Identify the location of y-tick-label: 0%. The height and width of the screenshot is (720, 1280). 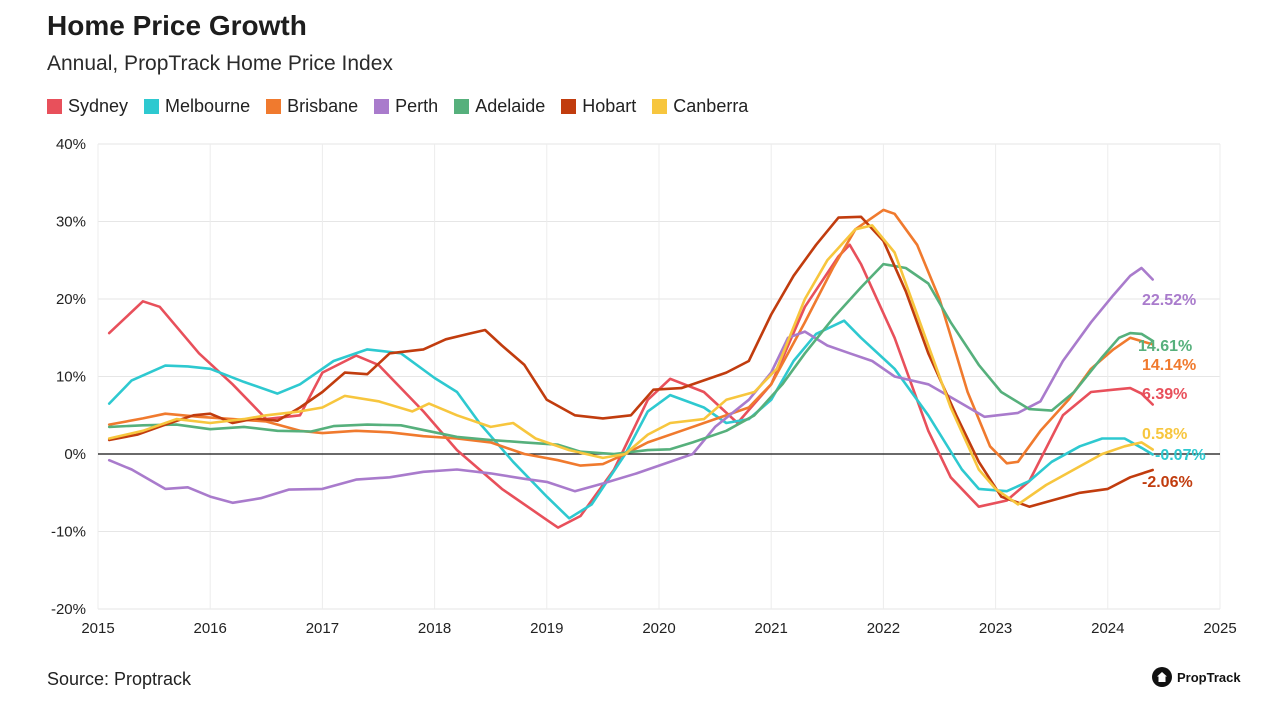
(75, 454).